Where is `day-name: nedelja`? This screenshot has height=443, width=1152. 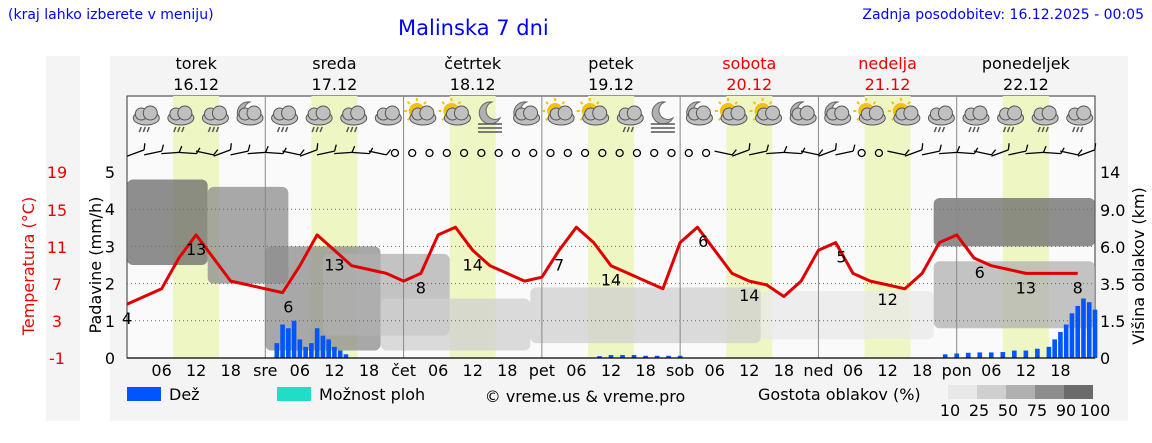
day-name: nedelja is located at coordinates (887, 63).